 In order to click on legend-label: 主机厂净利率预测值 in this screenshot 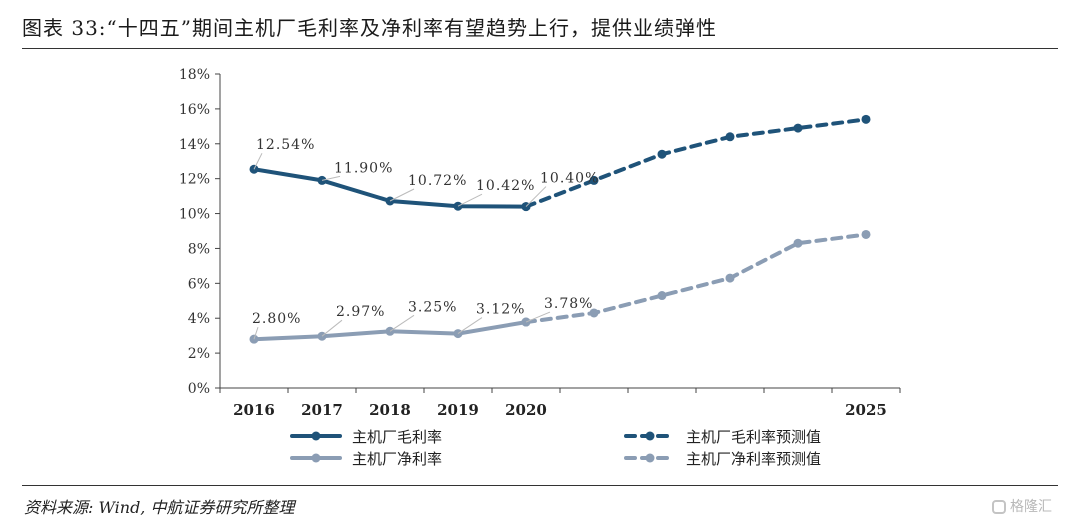, I will do `click(753, 459)`.